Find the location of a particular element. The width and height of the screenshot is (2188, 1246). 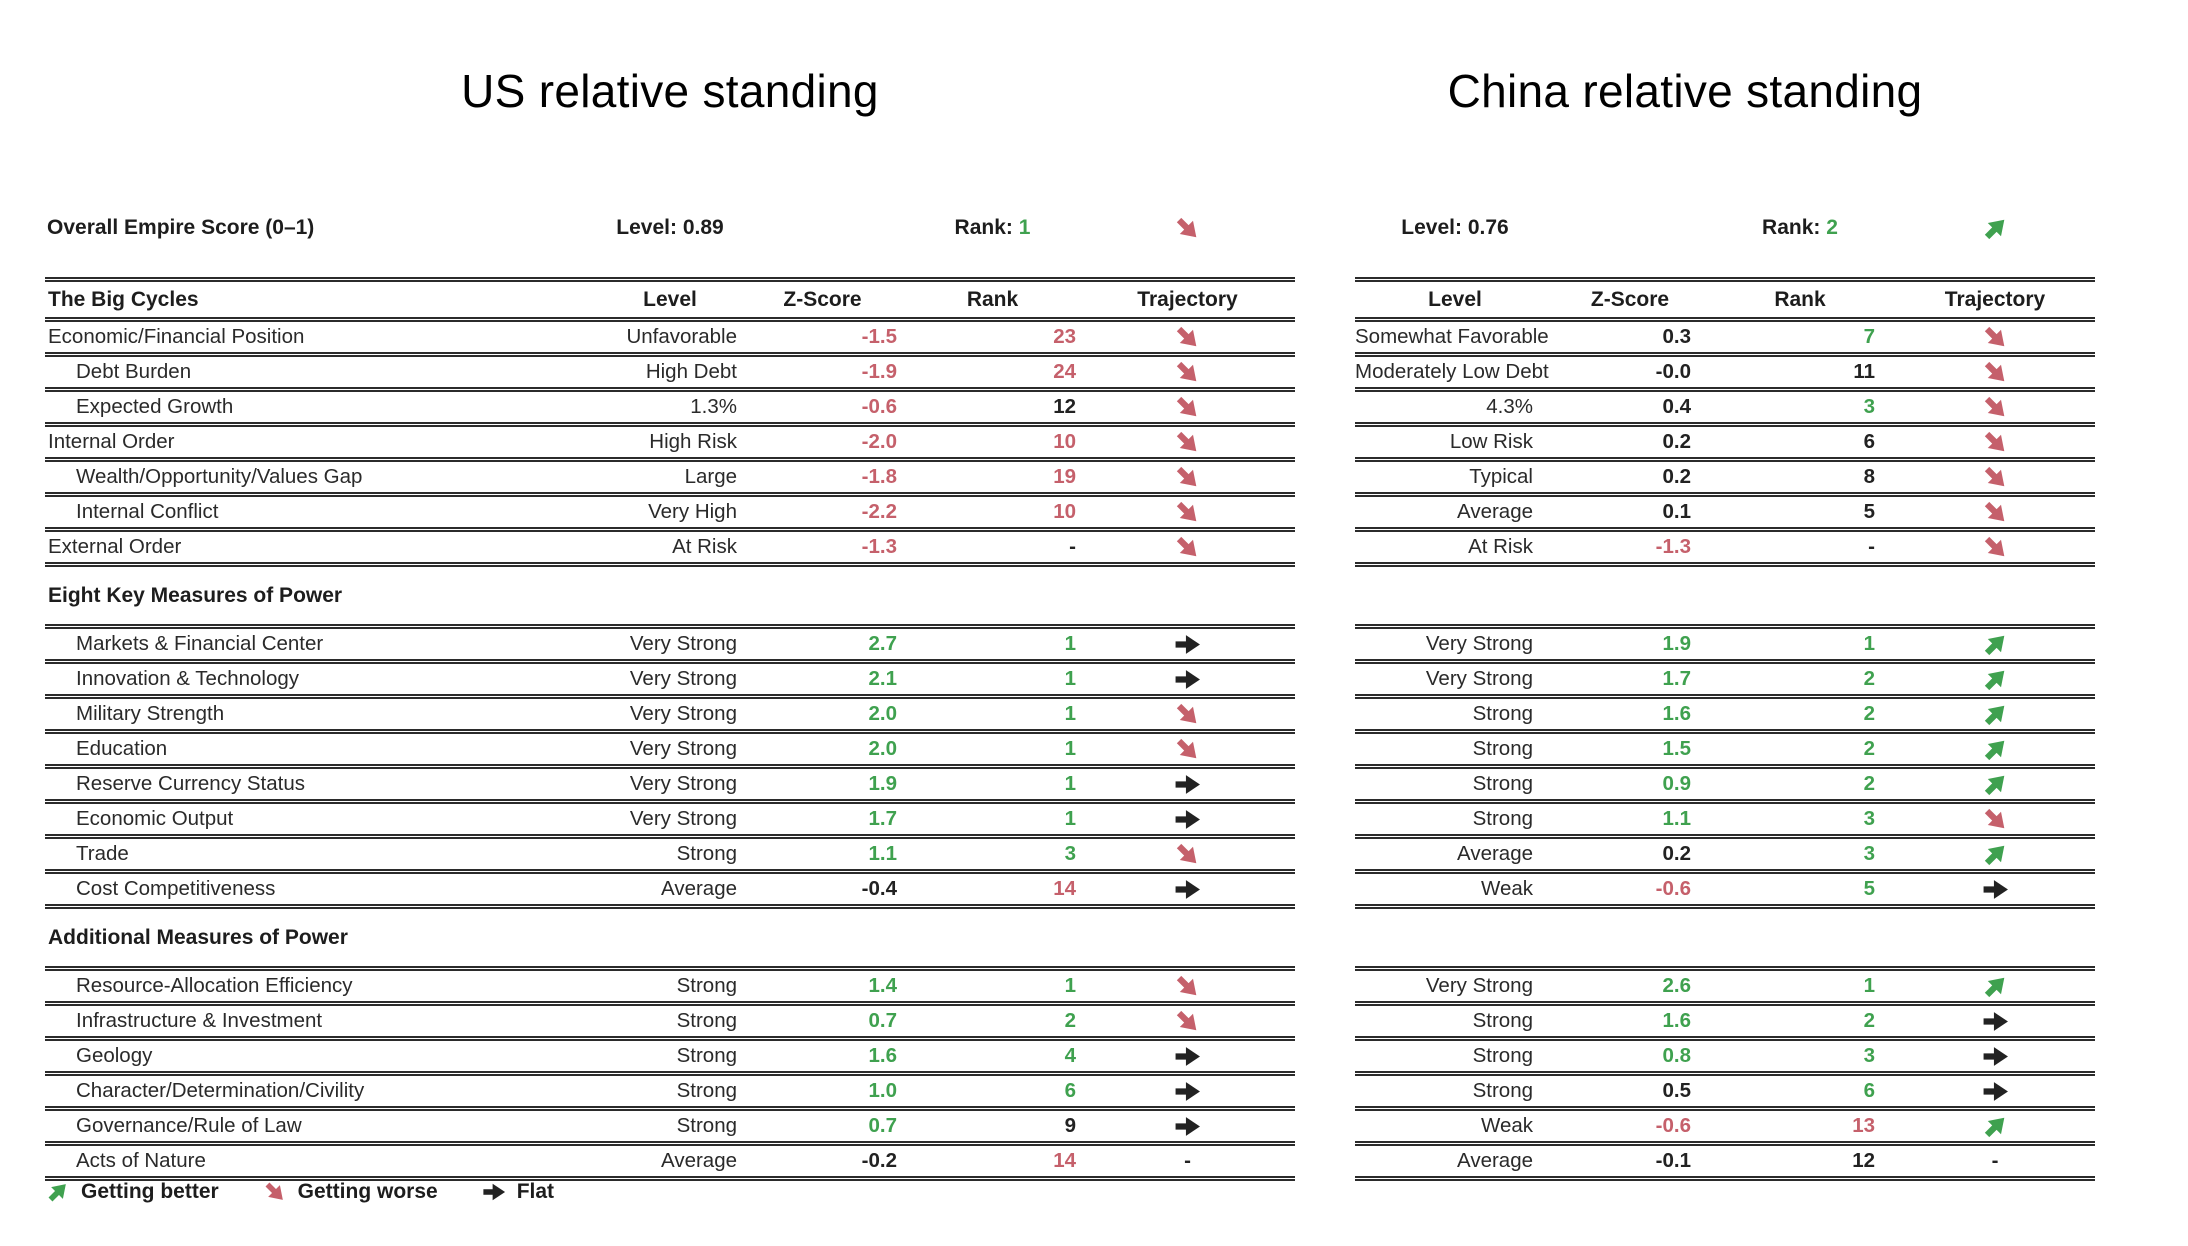

row-label: Infrastructure & Investment is located at coordinates (199, 1020).